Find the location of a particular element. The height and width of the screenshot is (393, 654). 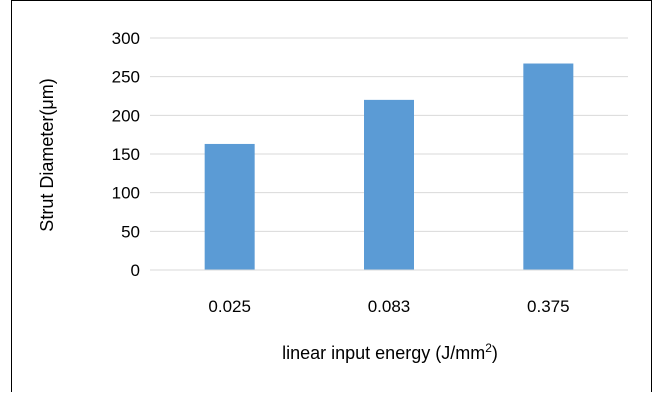

y-tick-label: 50 is located at coordinates (130, 231).